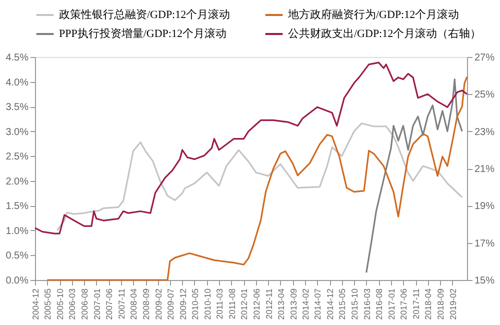  I want to click on x-tick-label: 2007-01, so click(97, 304).